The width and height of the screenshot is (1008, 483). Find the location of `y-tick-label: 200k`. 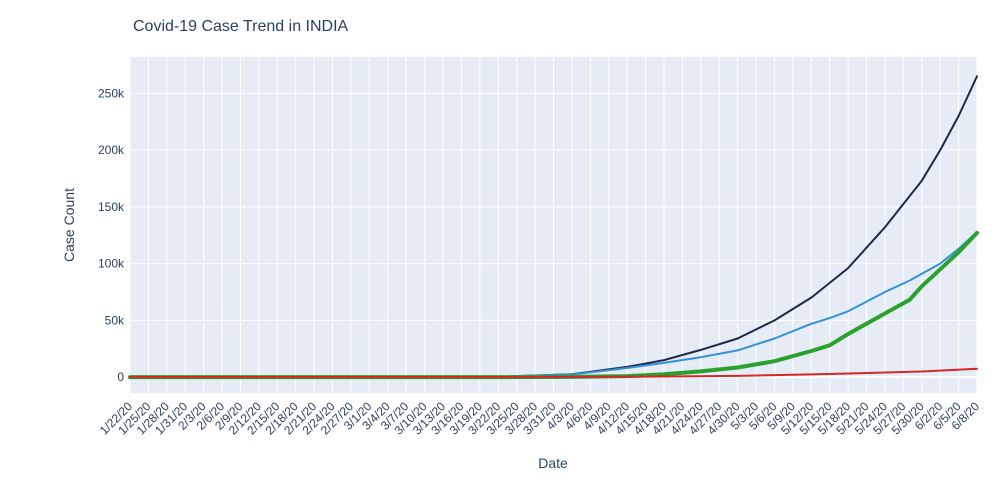

y-tick-label: 200k is located at coordinates (111, 150).